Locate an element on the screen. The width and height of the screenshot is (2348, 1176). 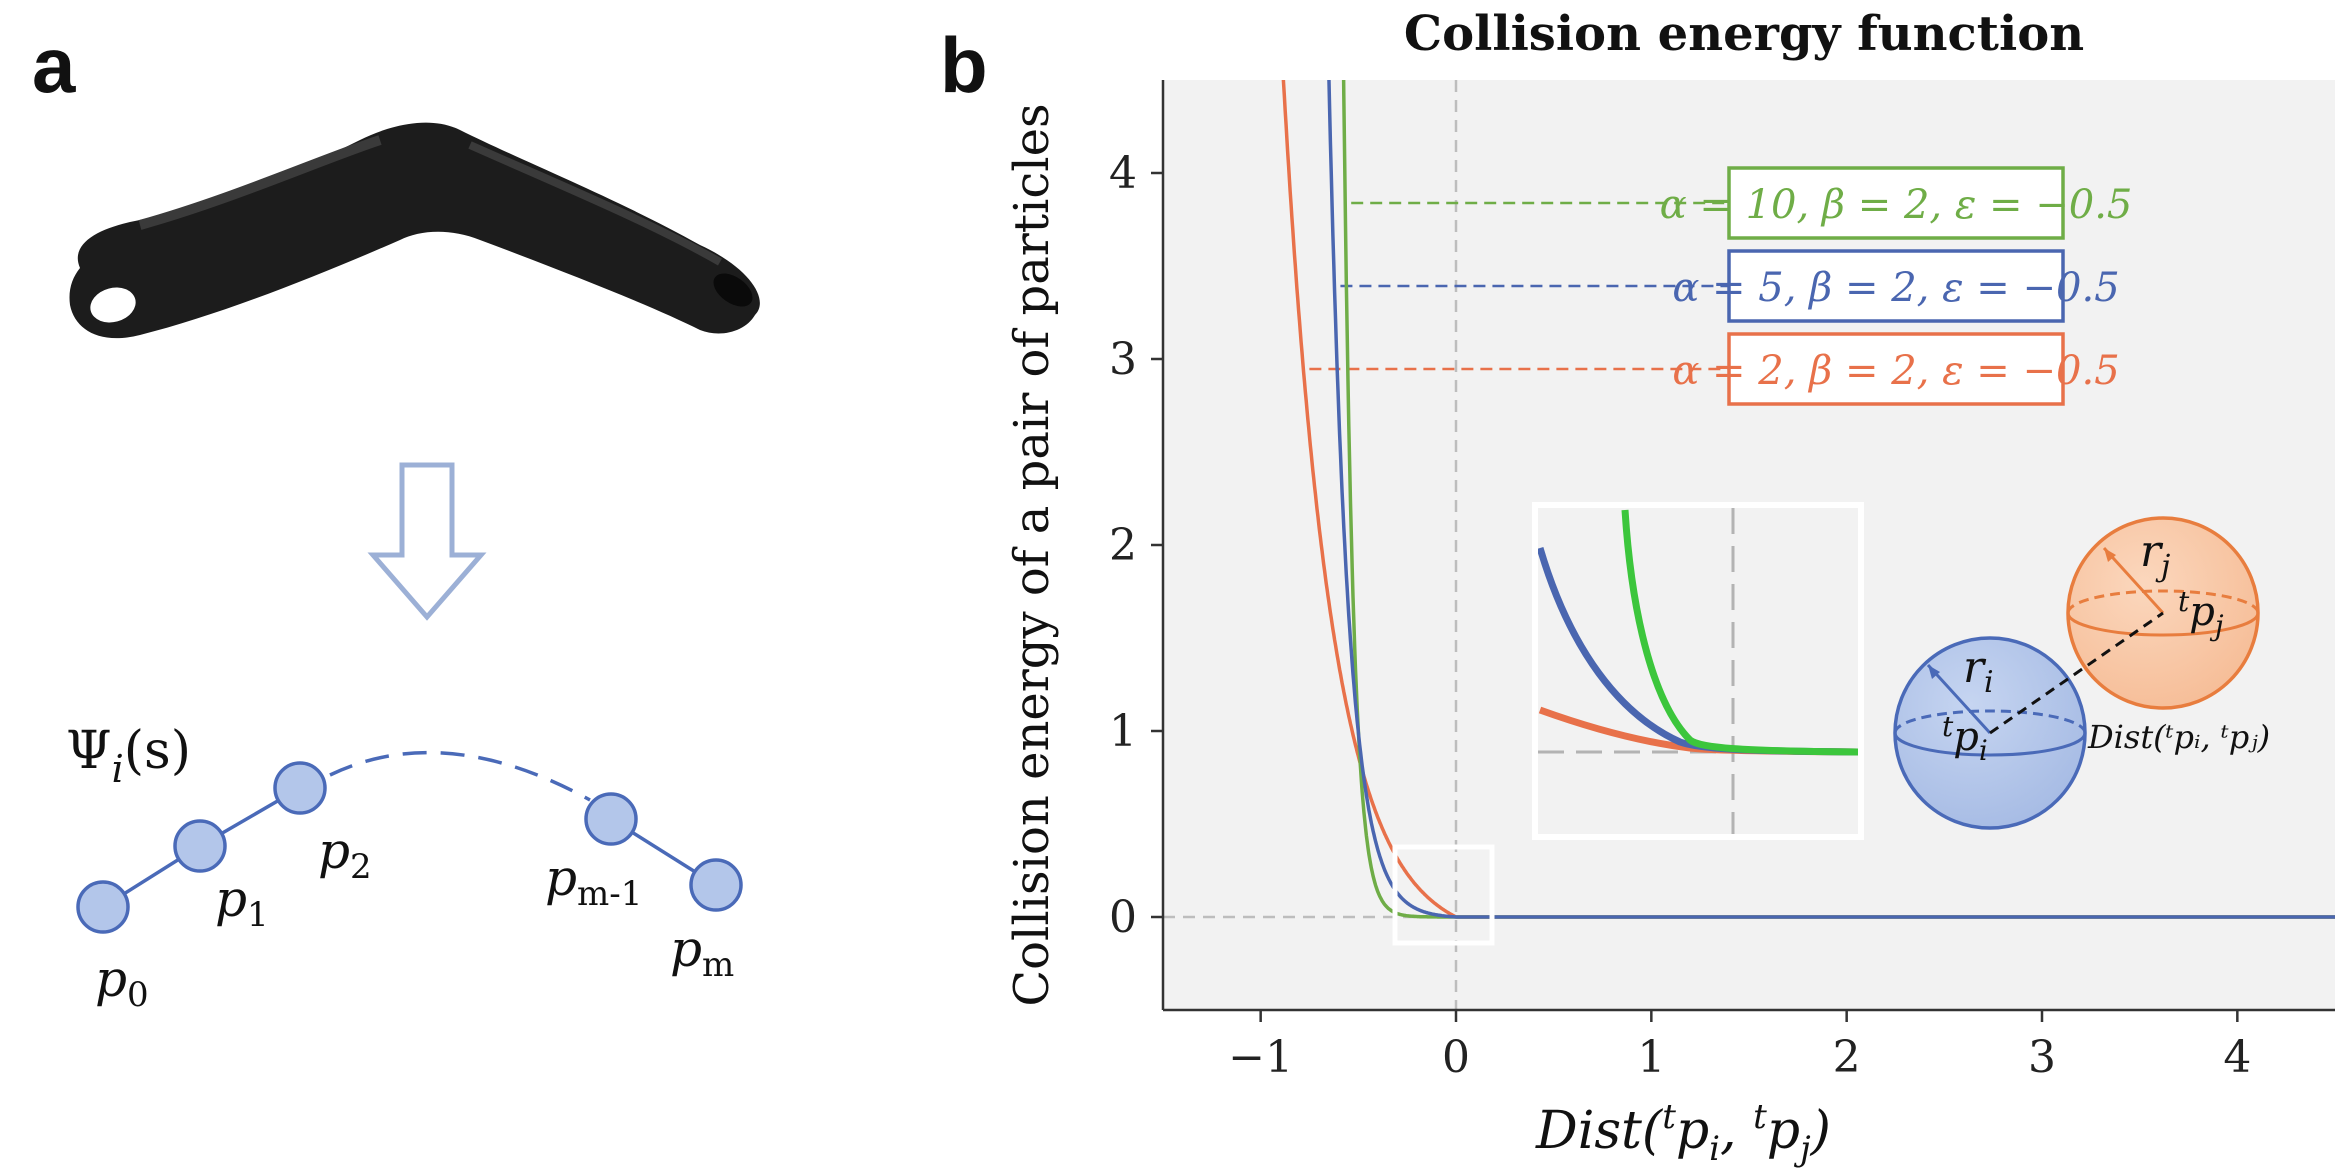
node-label-pm-1: pm-1 is located at coordinates (593, 881).